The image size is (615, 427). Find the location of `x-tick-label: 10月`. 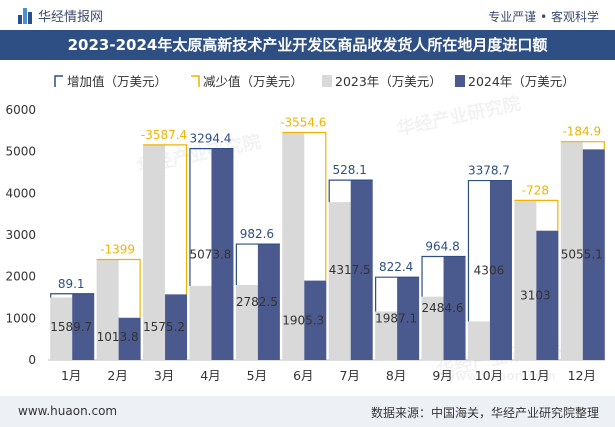

x-tick-label: 10月 is located at coordinates (489, 375).